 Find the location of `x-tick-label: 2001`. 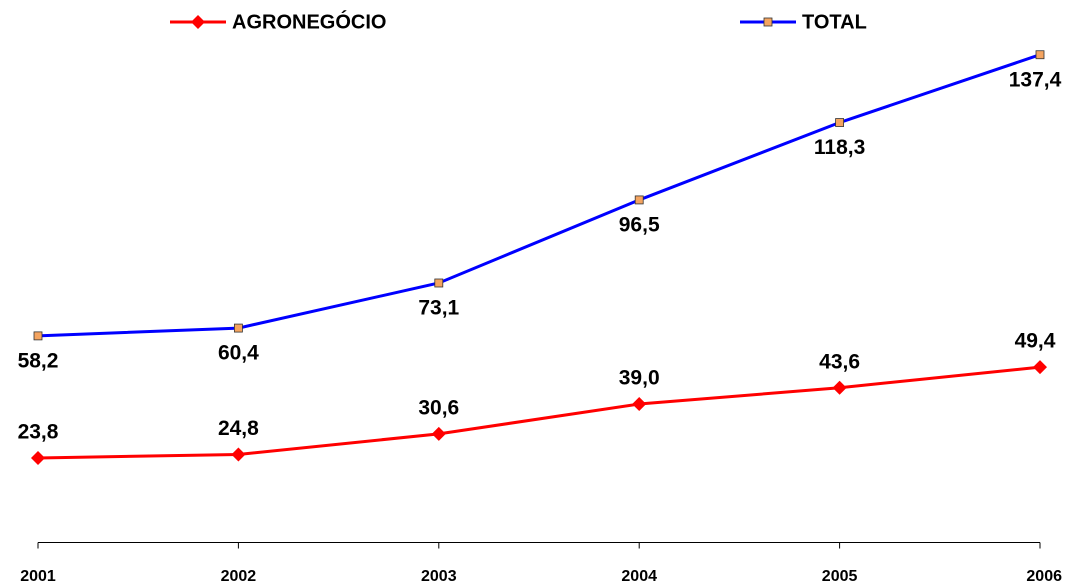

x-tick-label: 2001 is located at coordinates (38, 576).